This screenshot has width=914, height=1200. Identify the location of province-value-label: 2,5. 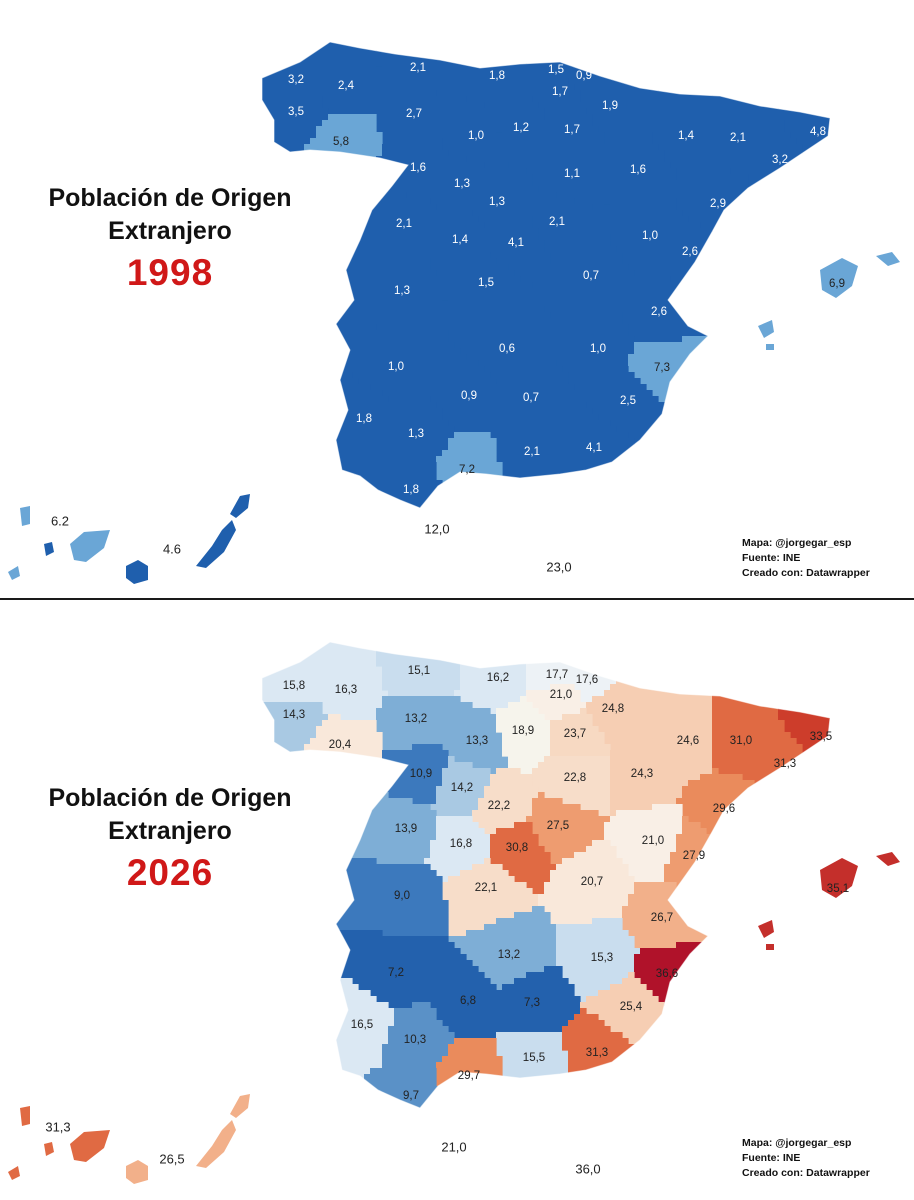
(628, 401).